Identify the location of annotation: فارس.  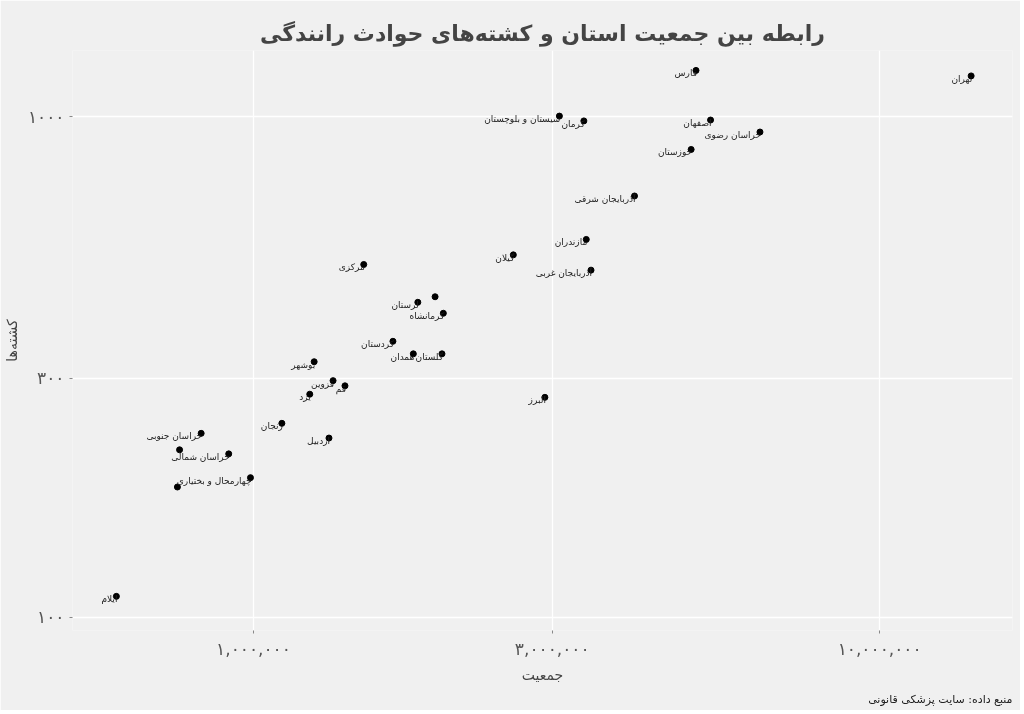
(686, 73).